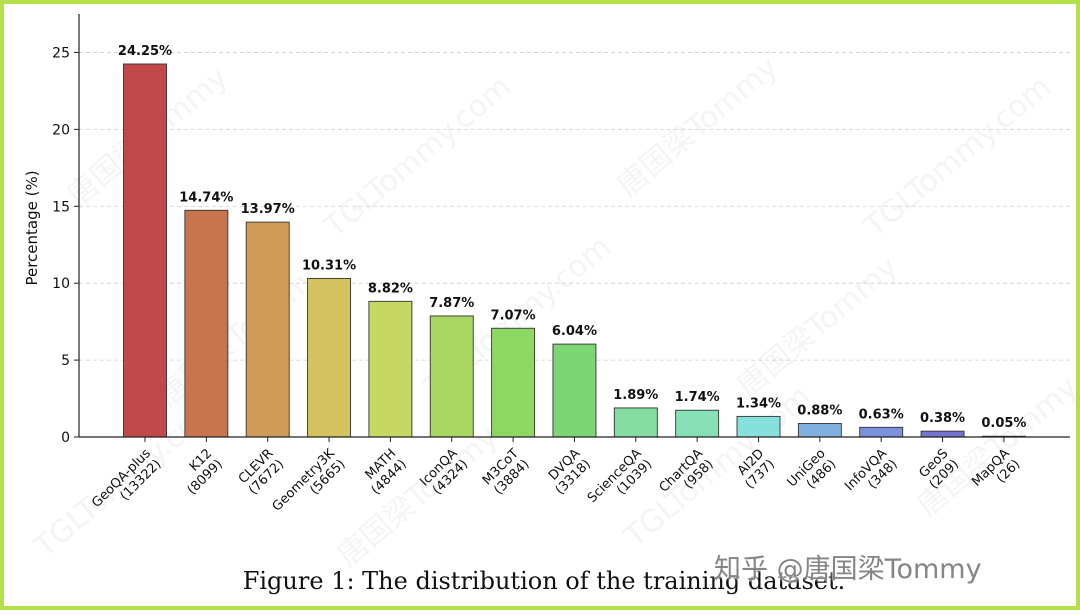 The image size is (1080, 614). I want to click on value-label: 6.04%, so click(574, 331).